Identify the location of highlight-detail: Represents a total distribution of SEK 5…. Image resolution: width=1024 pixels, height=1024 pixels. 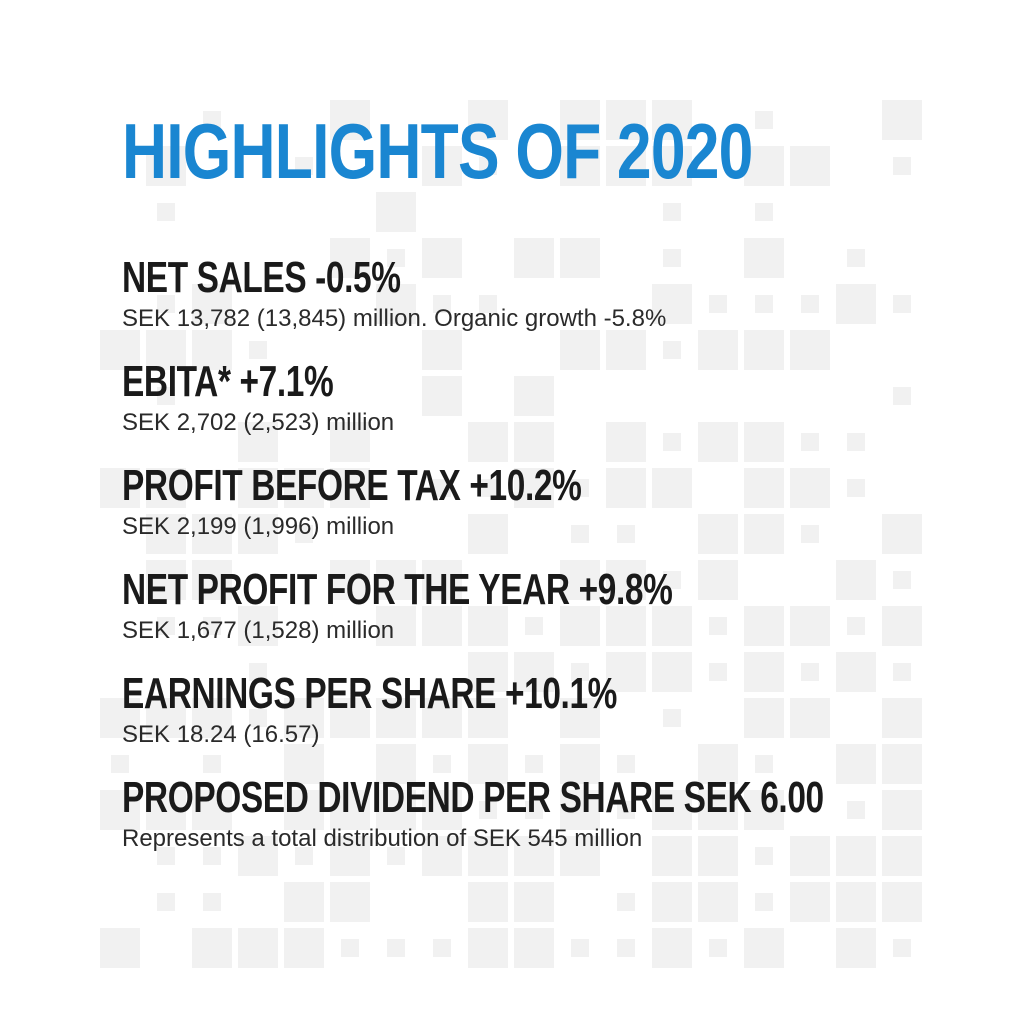
(382, 838).